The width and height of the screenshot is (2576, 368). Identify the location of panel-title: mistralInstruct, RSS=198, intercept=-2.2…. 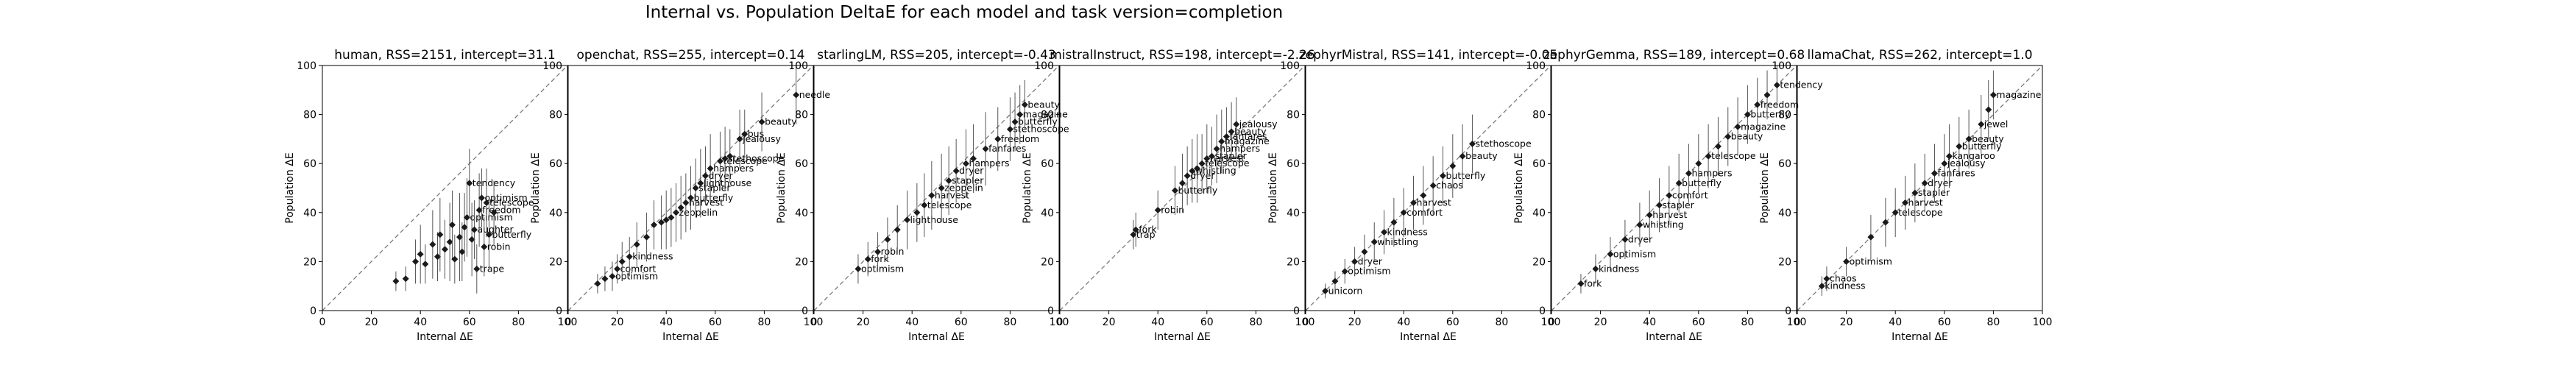
(1182, 55).